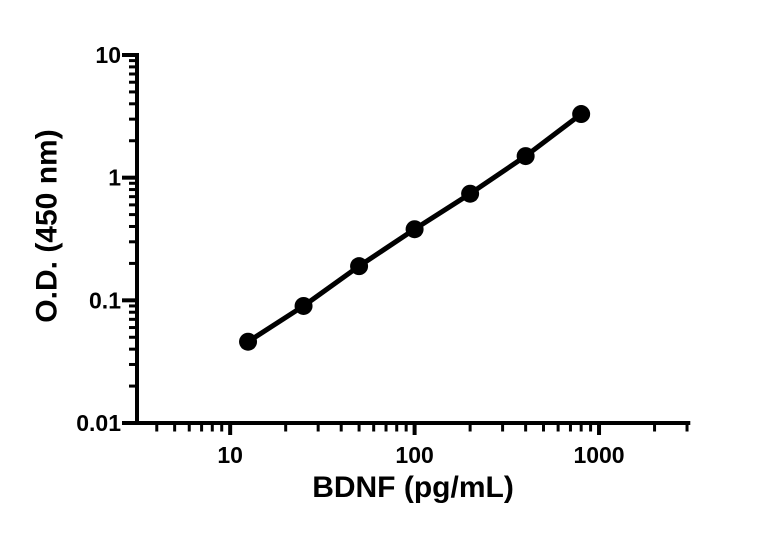  What do you see at coordinates (108, 55) in the screenshot?
I see `y-axis-tick-label: 10` at bounding box center [108, 55].